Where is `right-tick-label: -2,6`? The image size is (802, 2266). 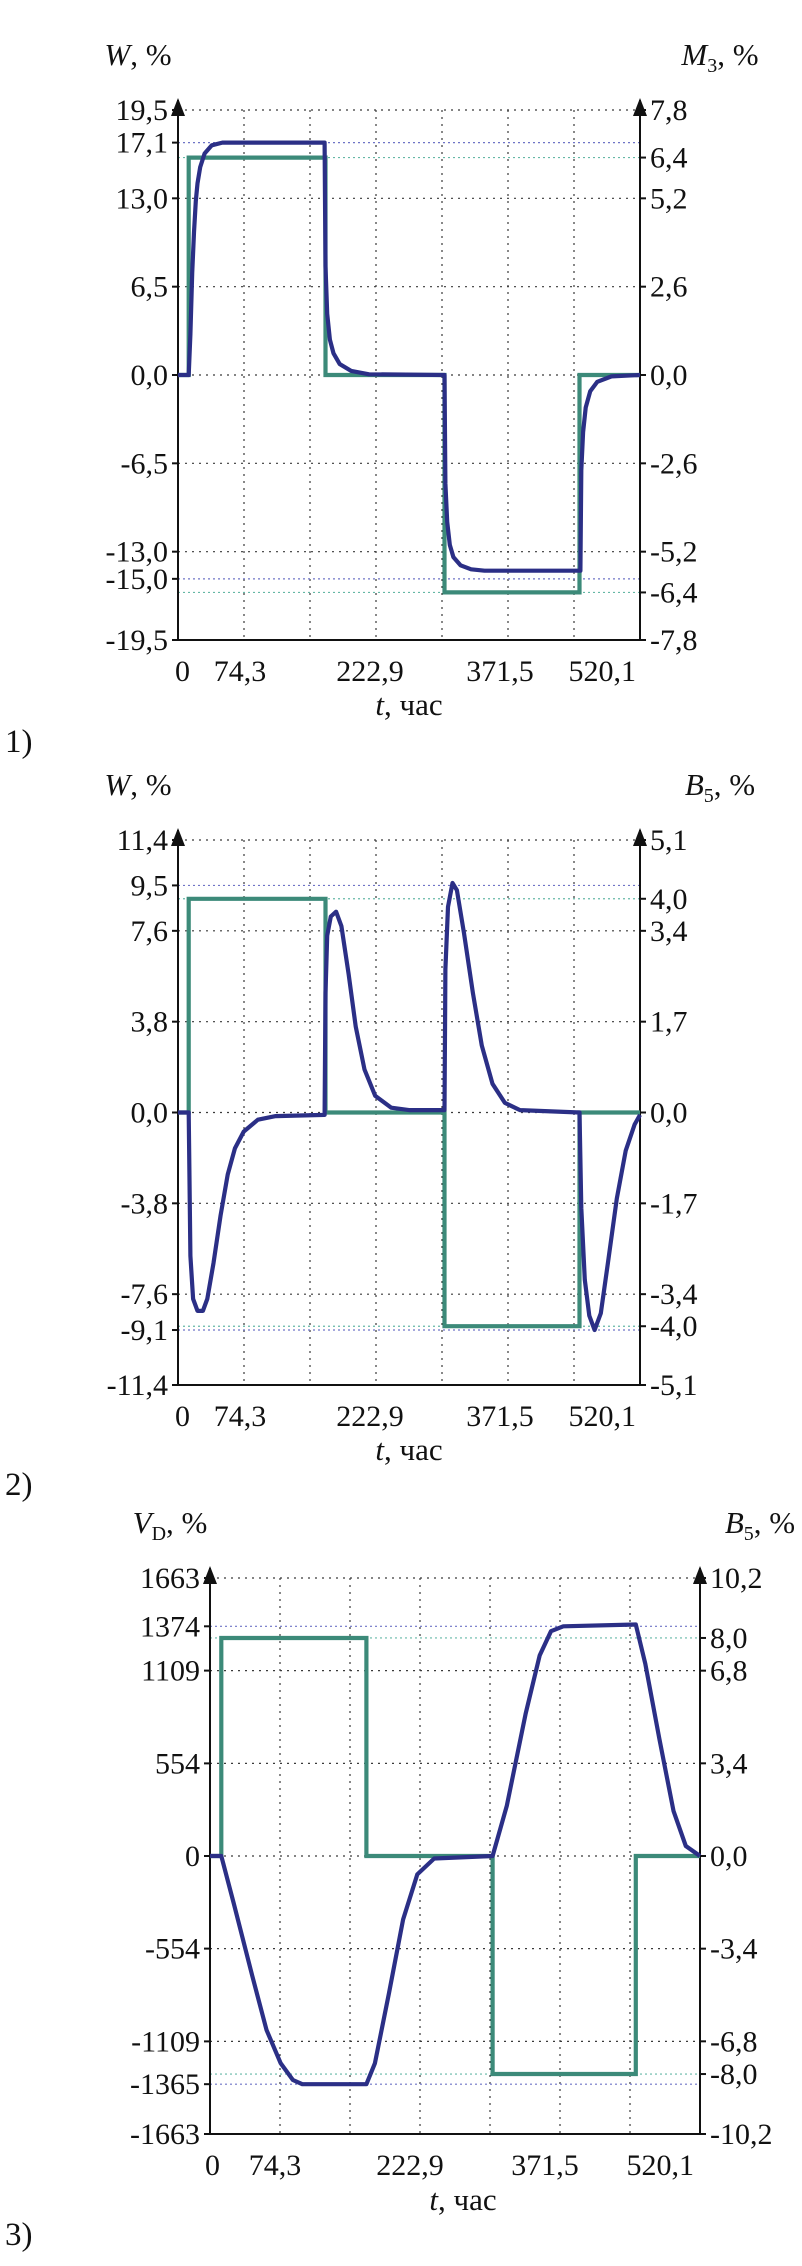
right-tick-label: -2,6 is located at coordinates (674, 463).